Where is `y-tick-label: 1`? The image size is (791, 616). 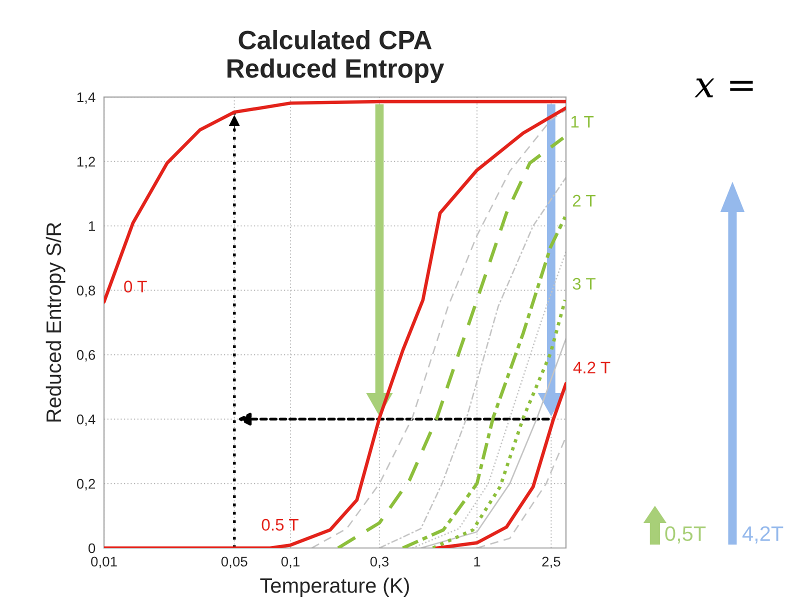 y-tick-label: 1 is located at coordinates (92, 226).